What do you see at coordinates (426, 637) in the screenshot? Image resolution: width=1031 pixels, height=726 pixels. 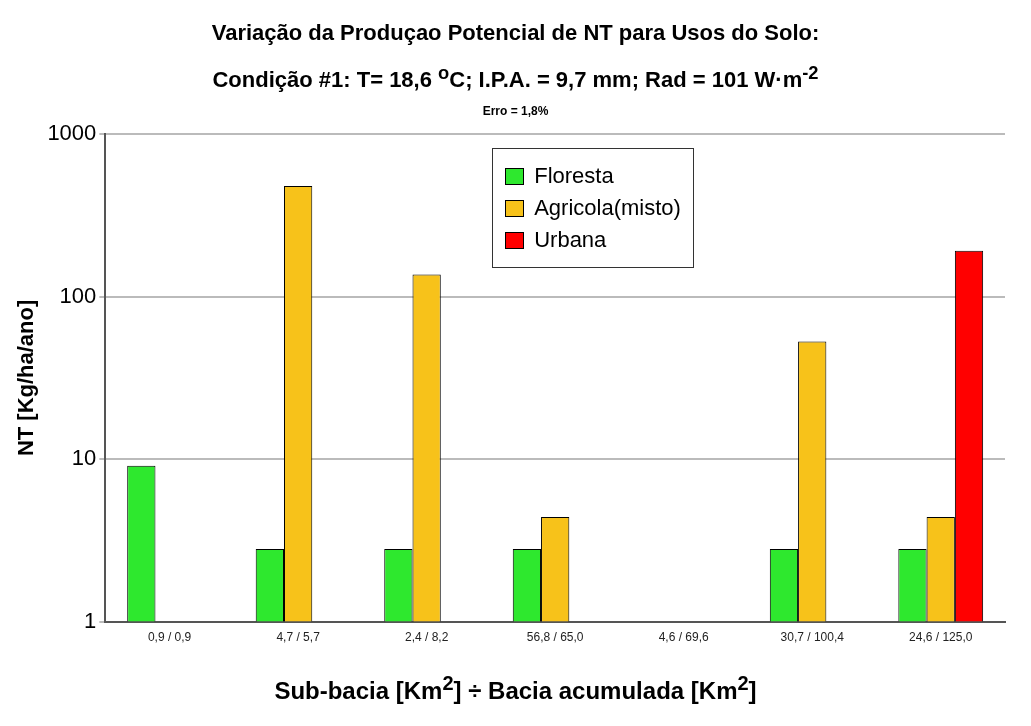 I see `x-tick-label: 2,4 / 8,2` at bounding box center [426, 637].